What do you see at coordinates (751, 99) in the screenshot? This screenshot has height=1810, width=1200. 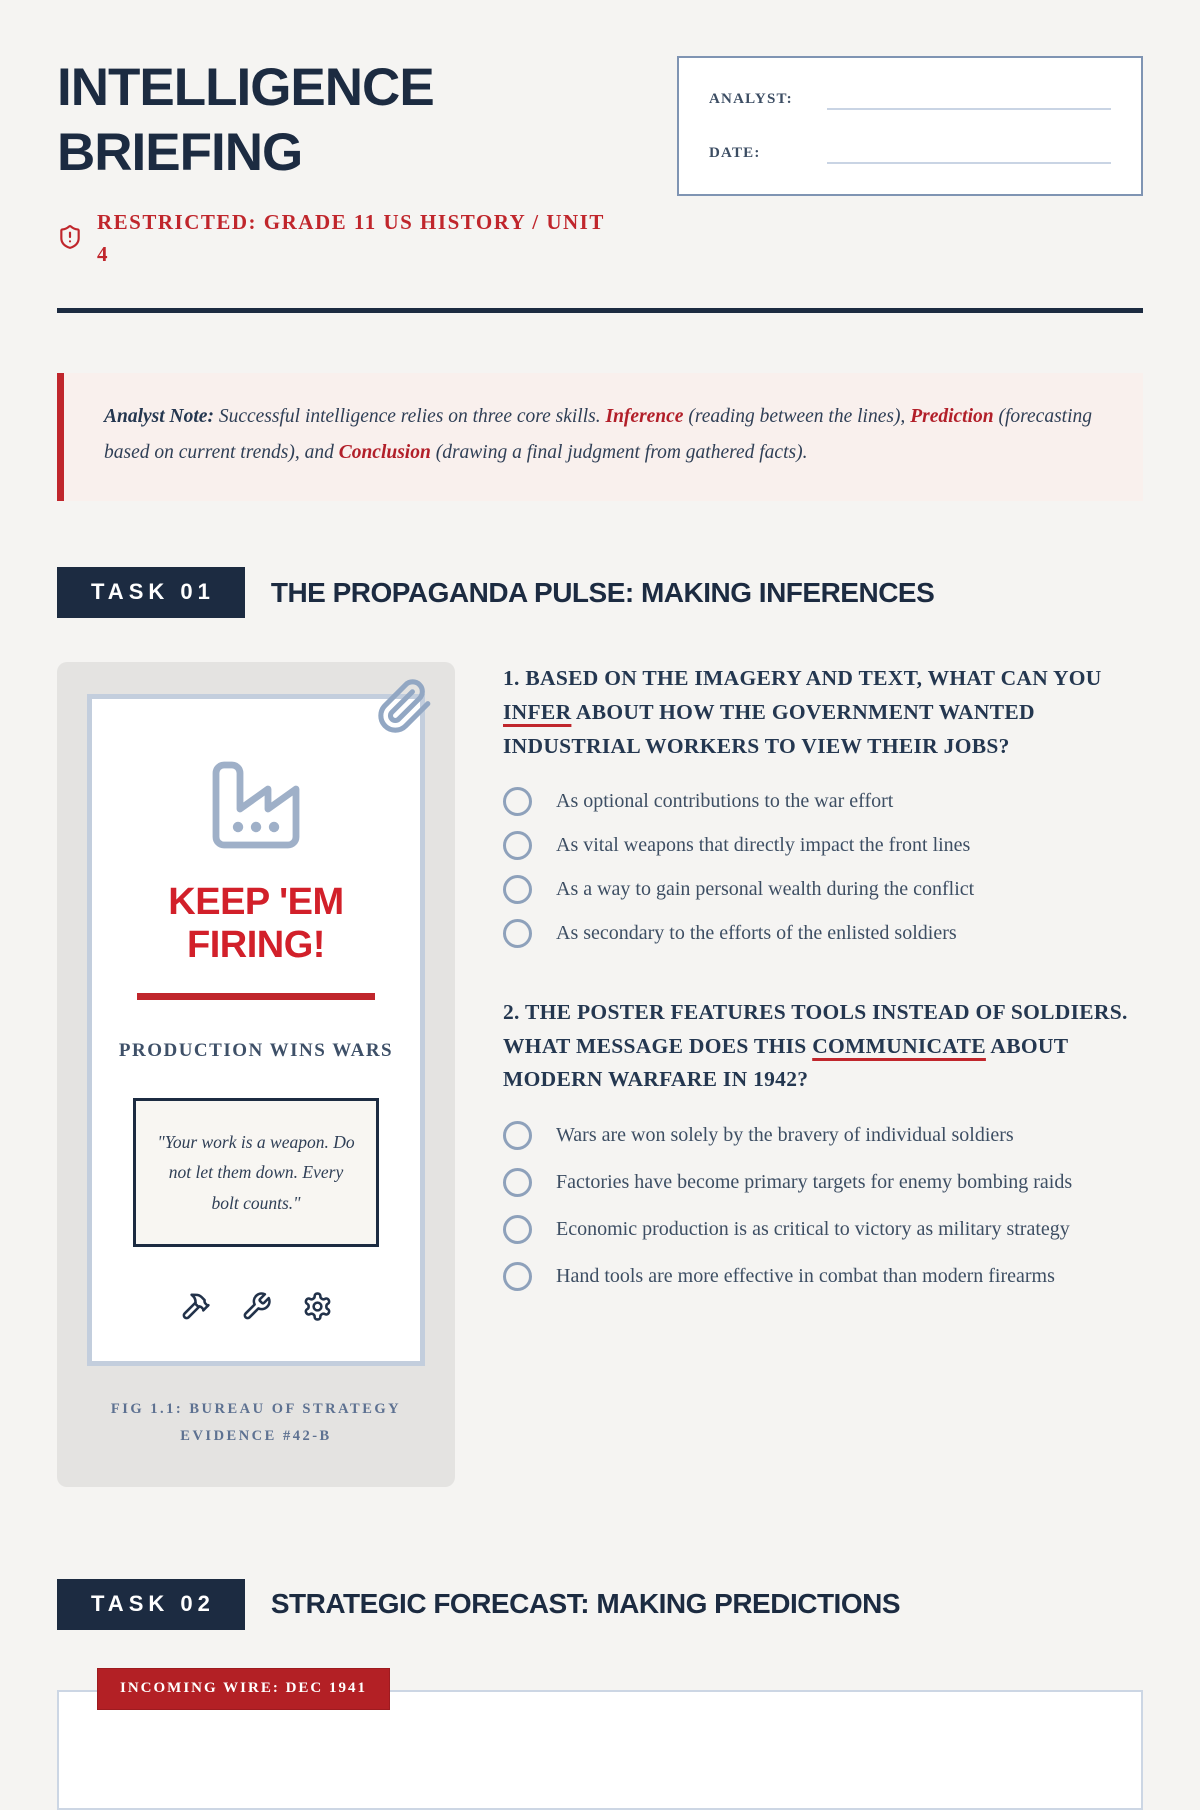 I see `analyst-field-label: ANALYST:` at bounding box center [751, 99].